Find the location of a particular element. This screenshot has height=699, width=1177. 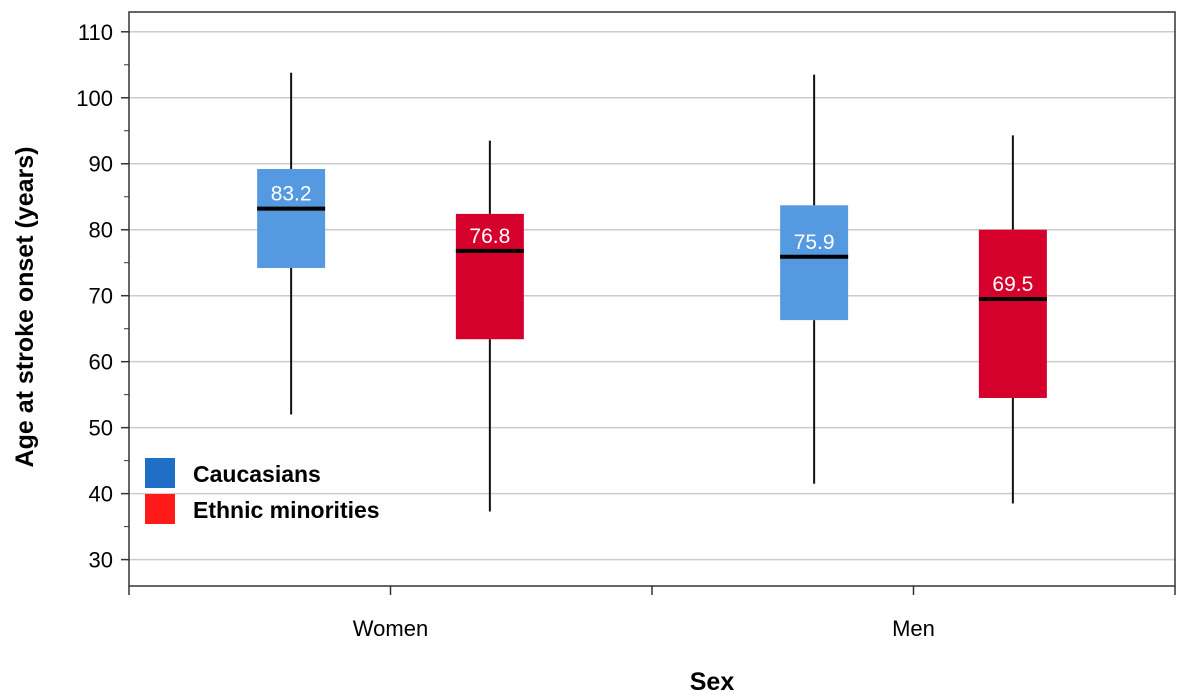

y-tick-label: 60 is located at coordinates (101, 362).